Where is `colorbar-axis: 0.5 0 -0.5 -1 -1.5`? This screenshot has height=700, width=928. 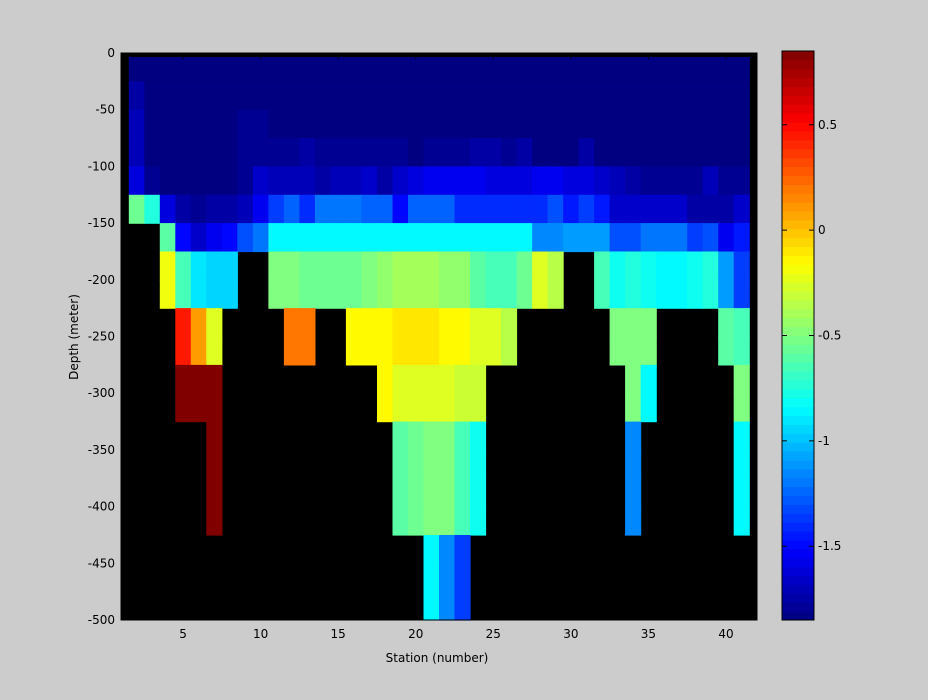 colorbar-axis: 0.5 0 -0.5 -1 -1.5 is located at coordinates (811, 335).